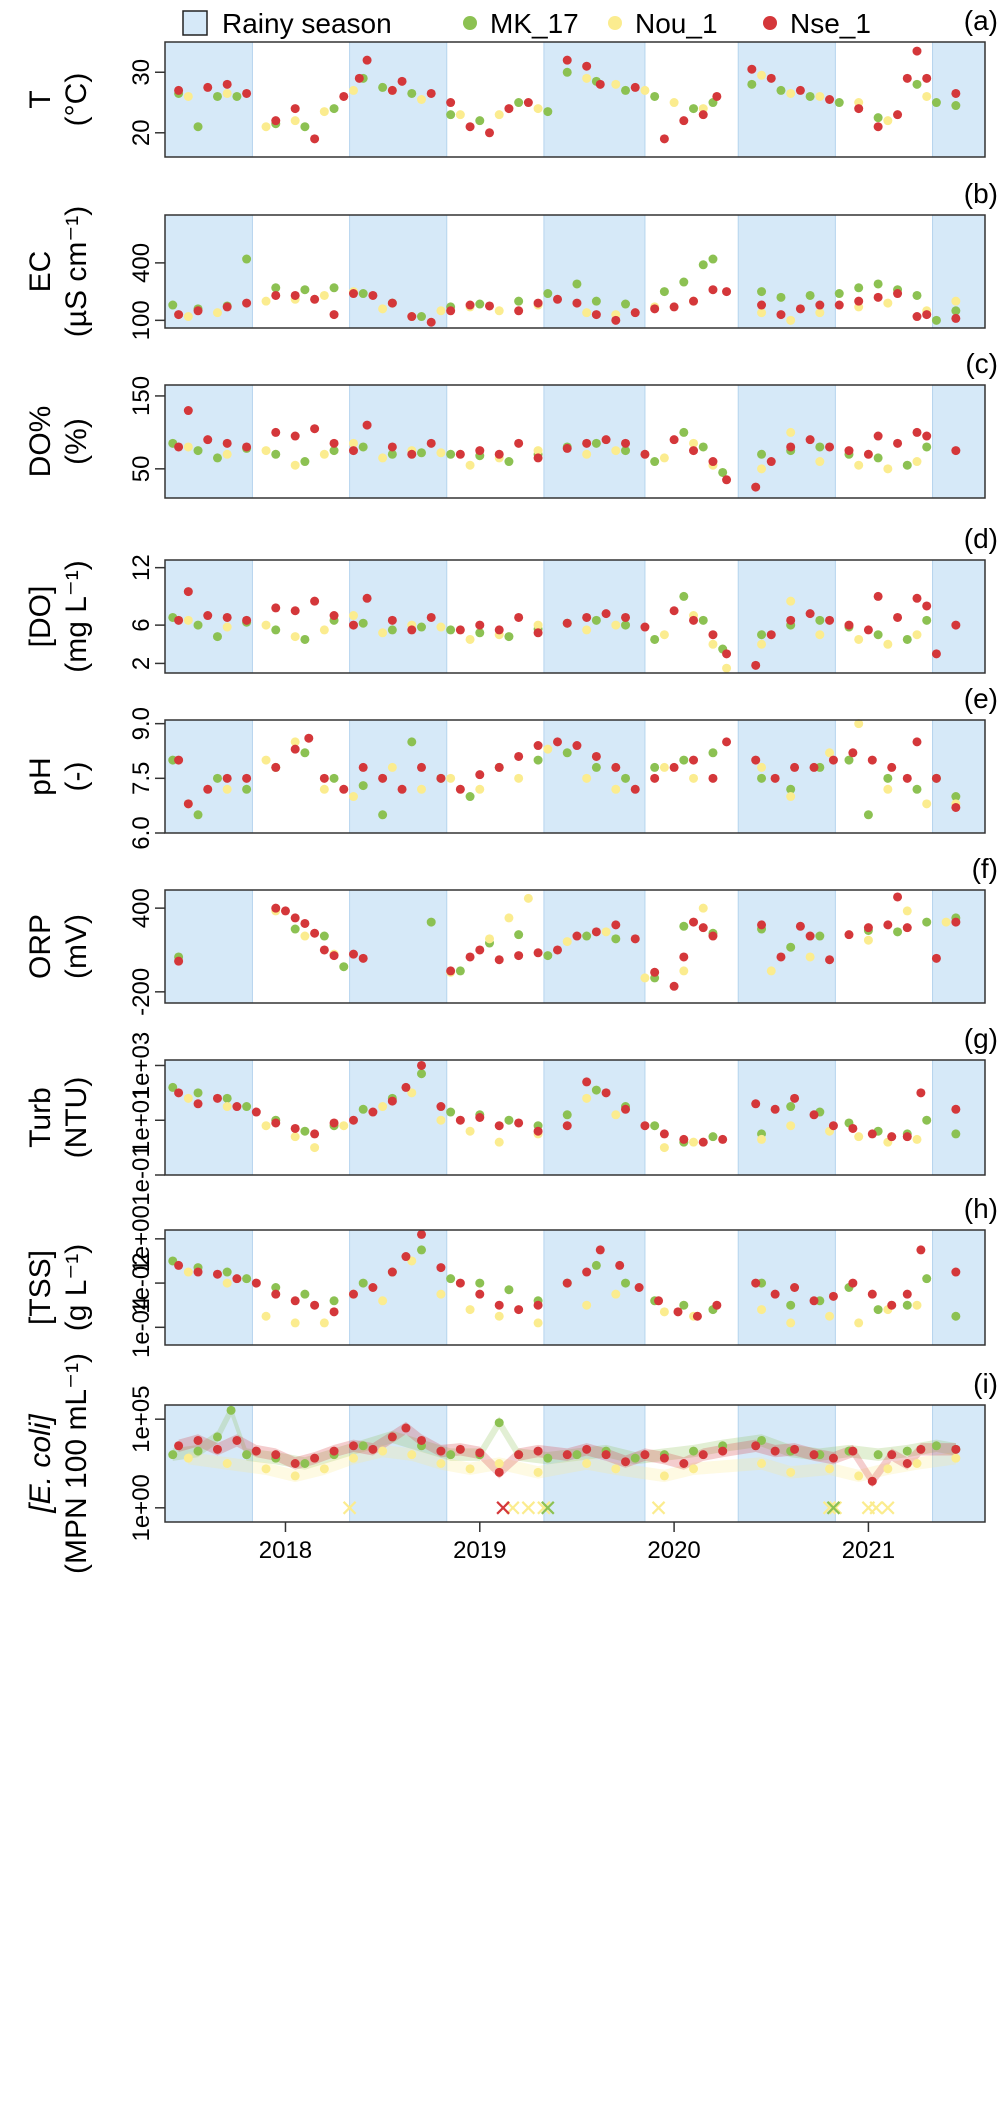 This screenshot has height=2120, width=1007. I want to click on y-axis-unit-label: (mg L⁻¹), so click(76, 616).